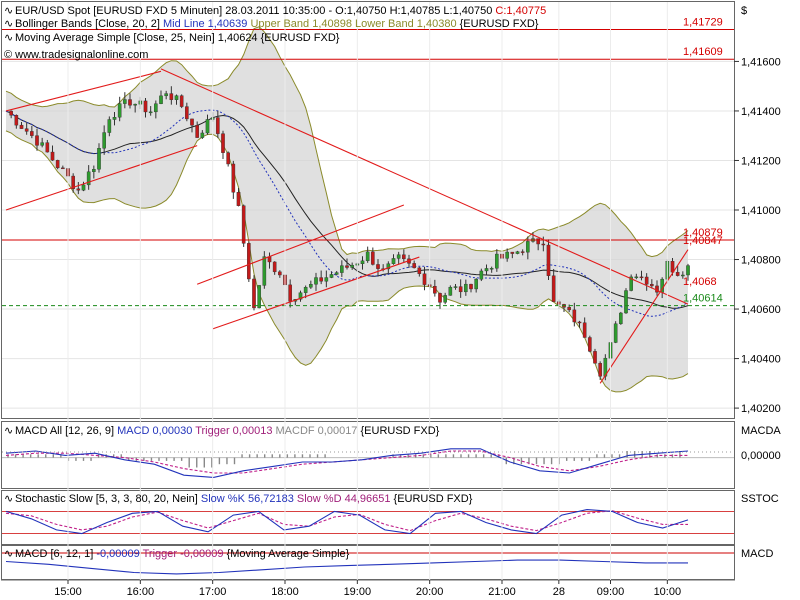 This screenshot has height=600, width=800. What do you see at coordinates (76, 55) in the screenshot?
I see `watermark: © www.tradesignalonline.com` at bounding box center [76, 55].